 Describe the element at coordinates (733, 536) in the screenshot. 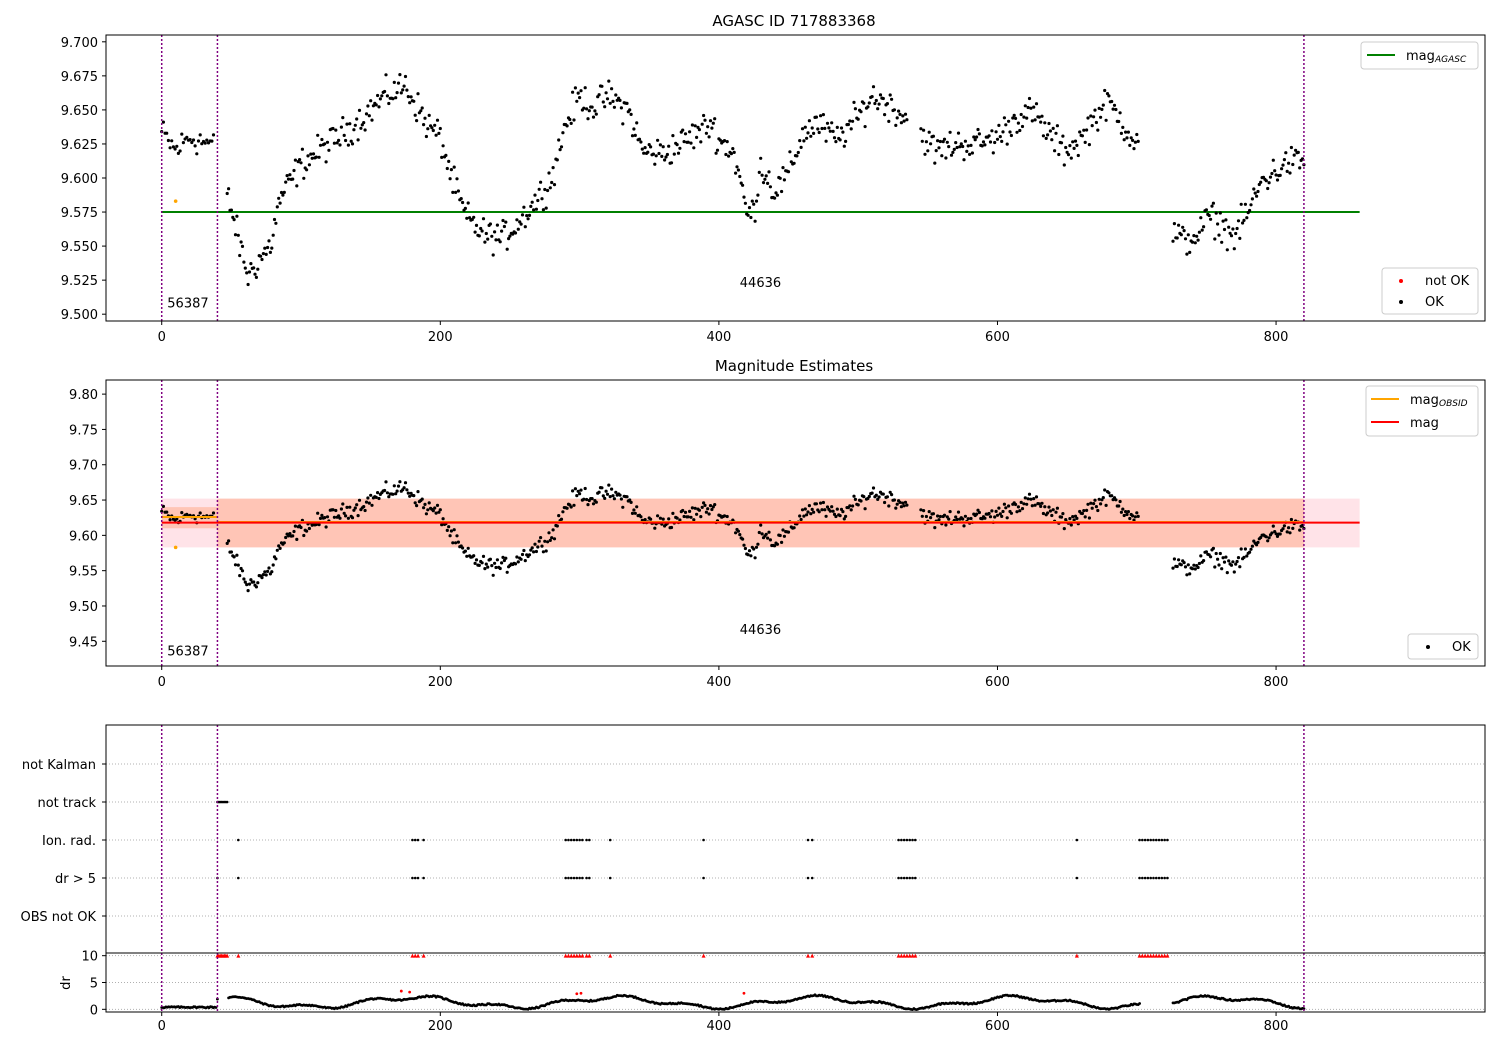

I see `panel-magnitude-points` at that location.